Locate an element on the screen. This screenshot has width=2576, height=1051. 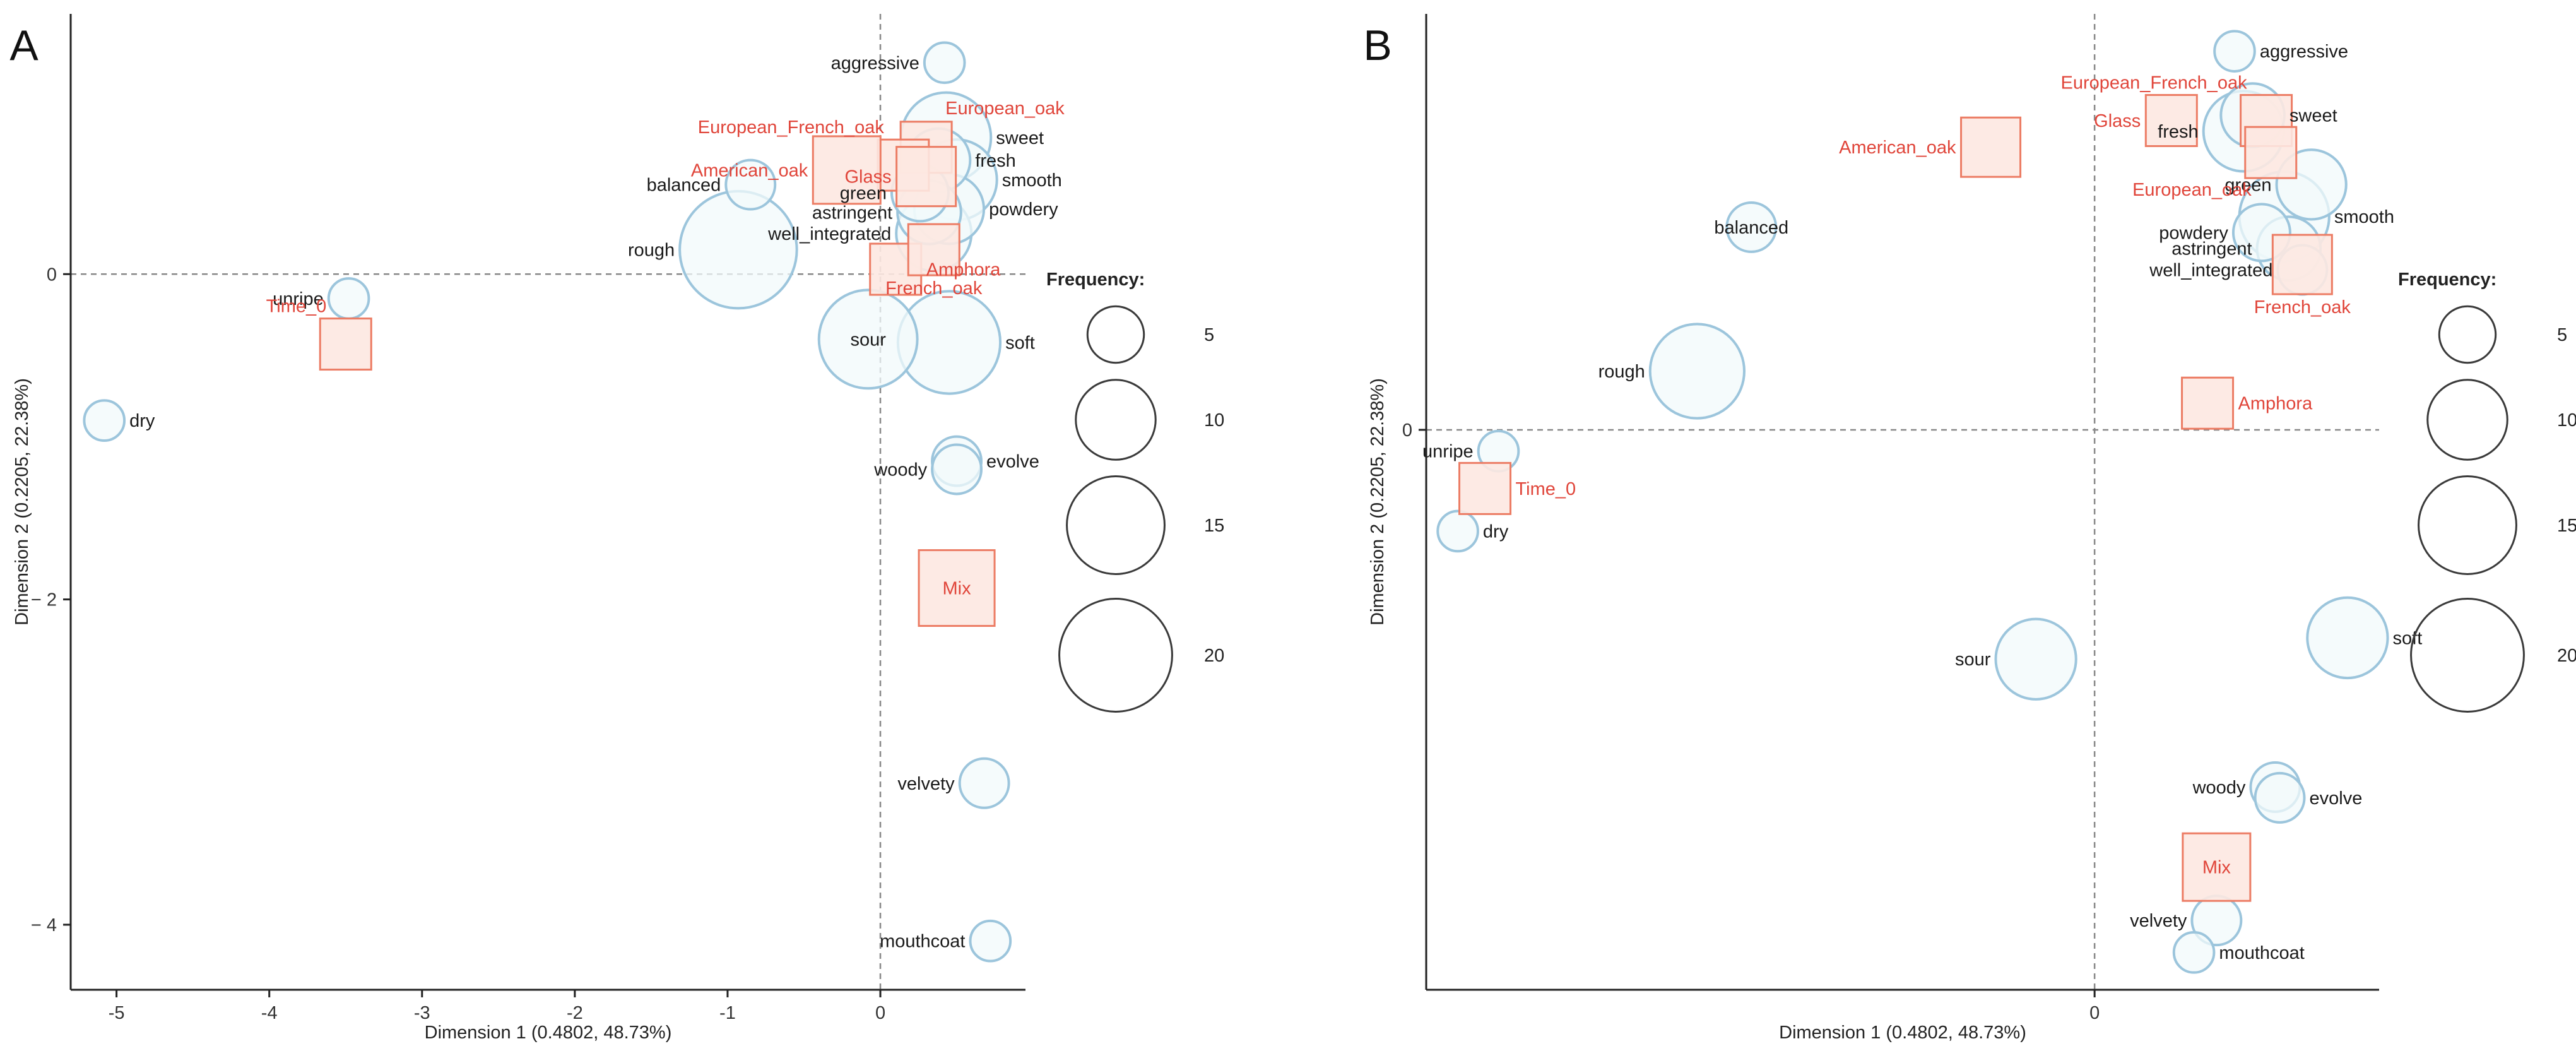
attribute-bubble-evolve is located at coordinates (2280, 797).